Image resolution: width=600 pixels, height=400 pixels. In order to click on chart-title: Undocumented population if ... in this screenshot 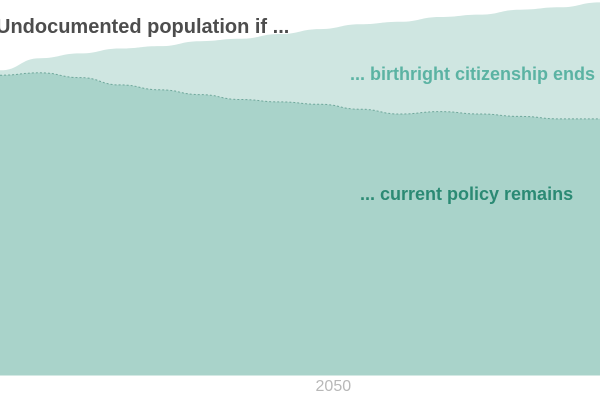, I will do `click(144, 27)`.